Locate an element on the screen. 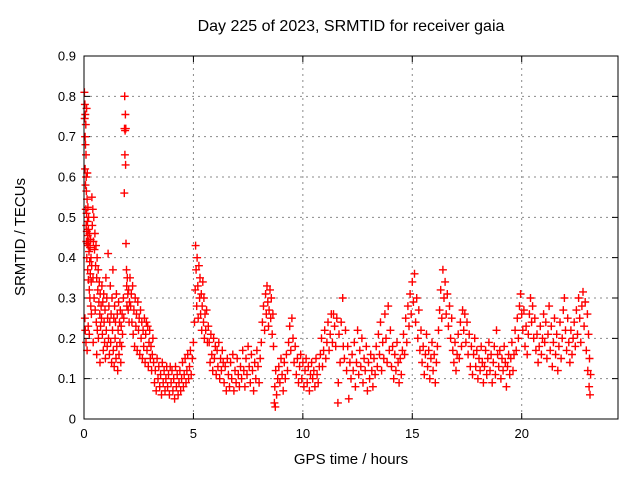 This screenshot has width=640, height=480. y-tick-label: 0.9 is located at coordinates (67, 56).